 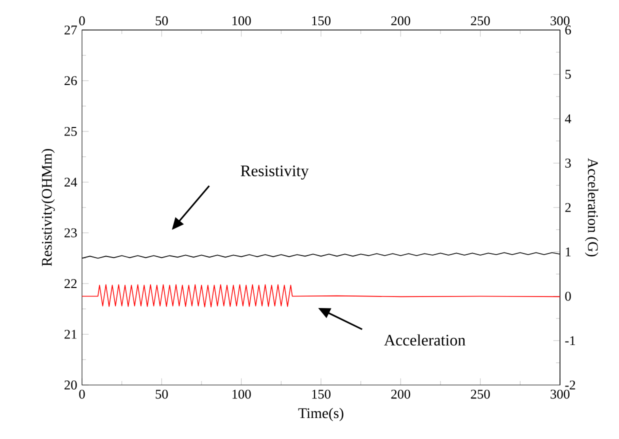 I want to click on x-tick-label: 300, so click(x=560, y=21).